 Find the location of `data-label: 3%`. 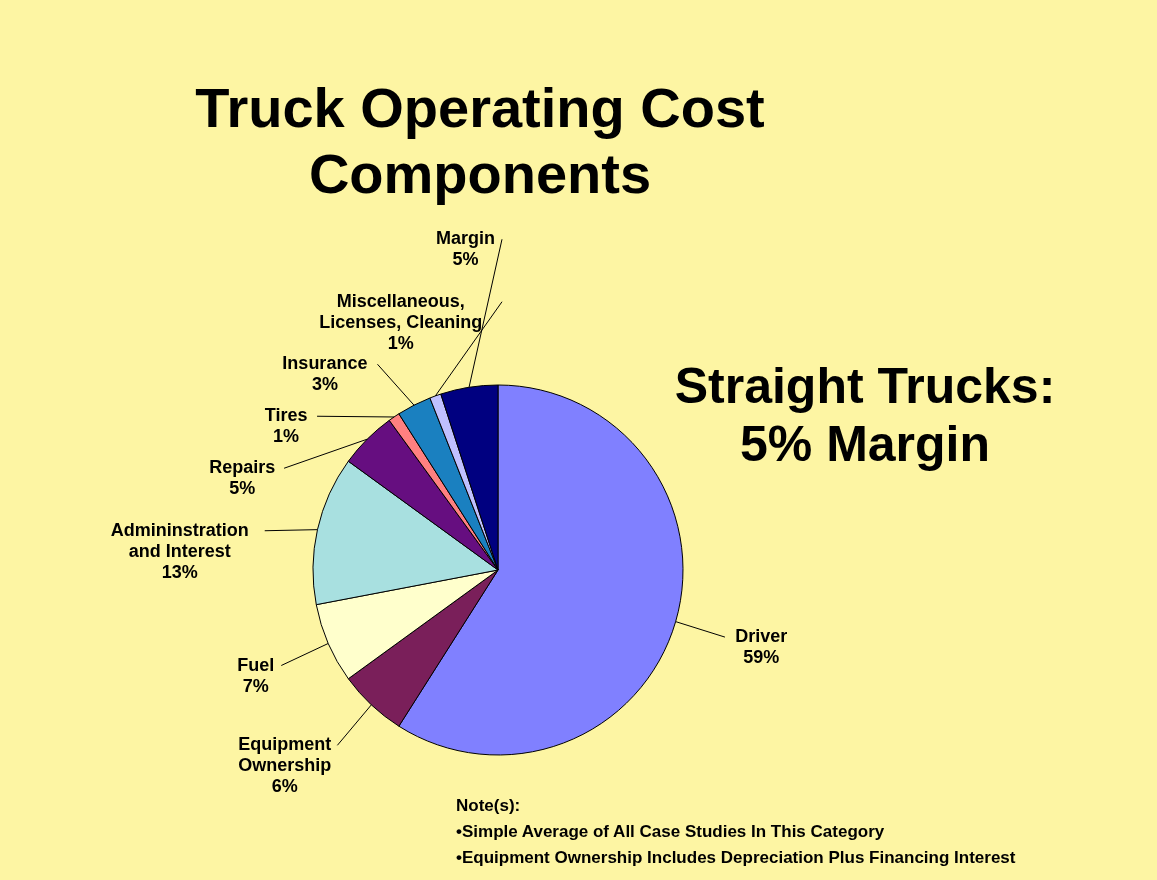

data-label: 3% is located at coordinates (324, 384).